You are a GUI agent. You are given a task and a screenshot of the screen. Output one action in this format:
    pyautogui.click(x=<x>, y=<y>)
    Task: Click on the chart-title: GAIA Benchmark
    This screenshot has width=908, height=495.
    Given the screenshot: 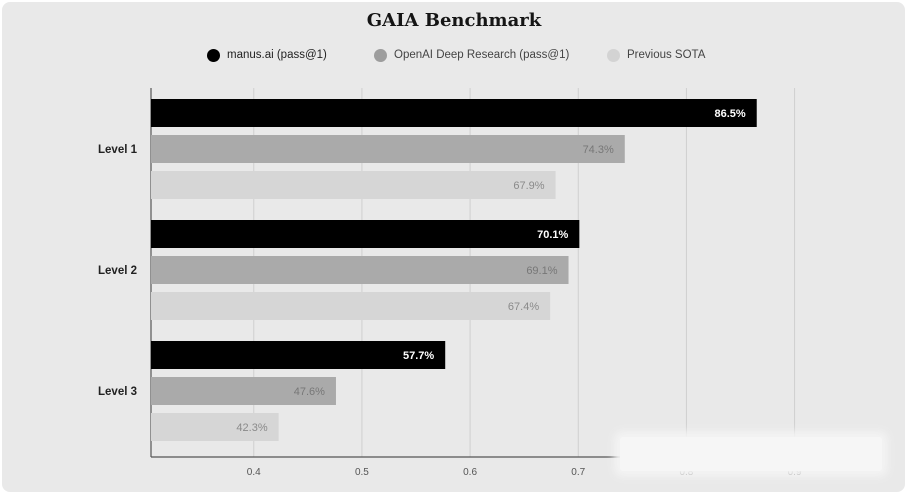 What is the action you would take?
    pyautogui.click(x=454, y=20)
    